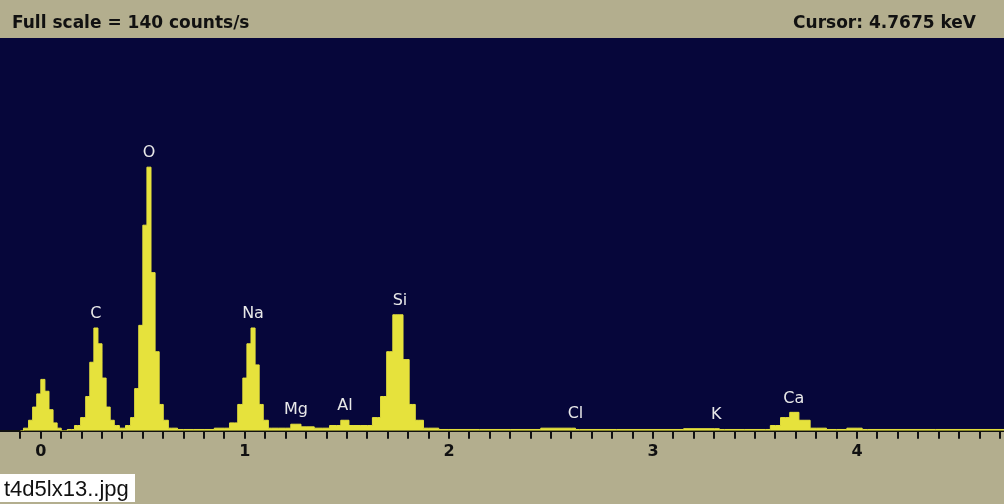 The width and height of the screenshot is (1004, 504). What do you see at coordinates (245, 450) in the screenshot?
I see `x-tick-label: 1` at bounding box center [245, 450].